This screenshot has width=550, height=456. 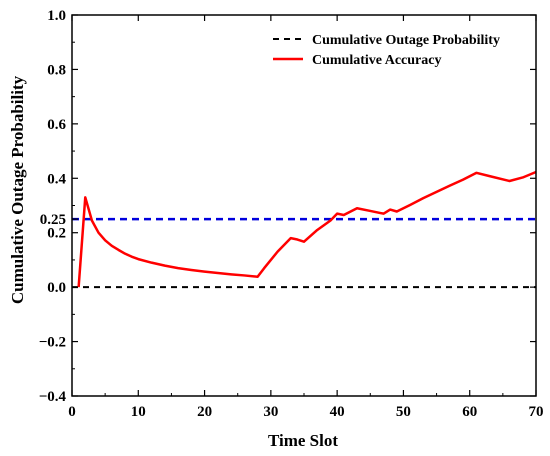 I want to click on x-tick-label: 60, so click(x=469, y=412).